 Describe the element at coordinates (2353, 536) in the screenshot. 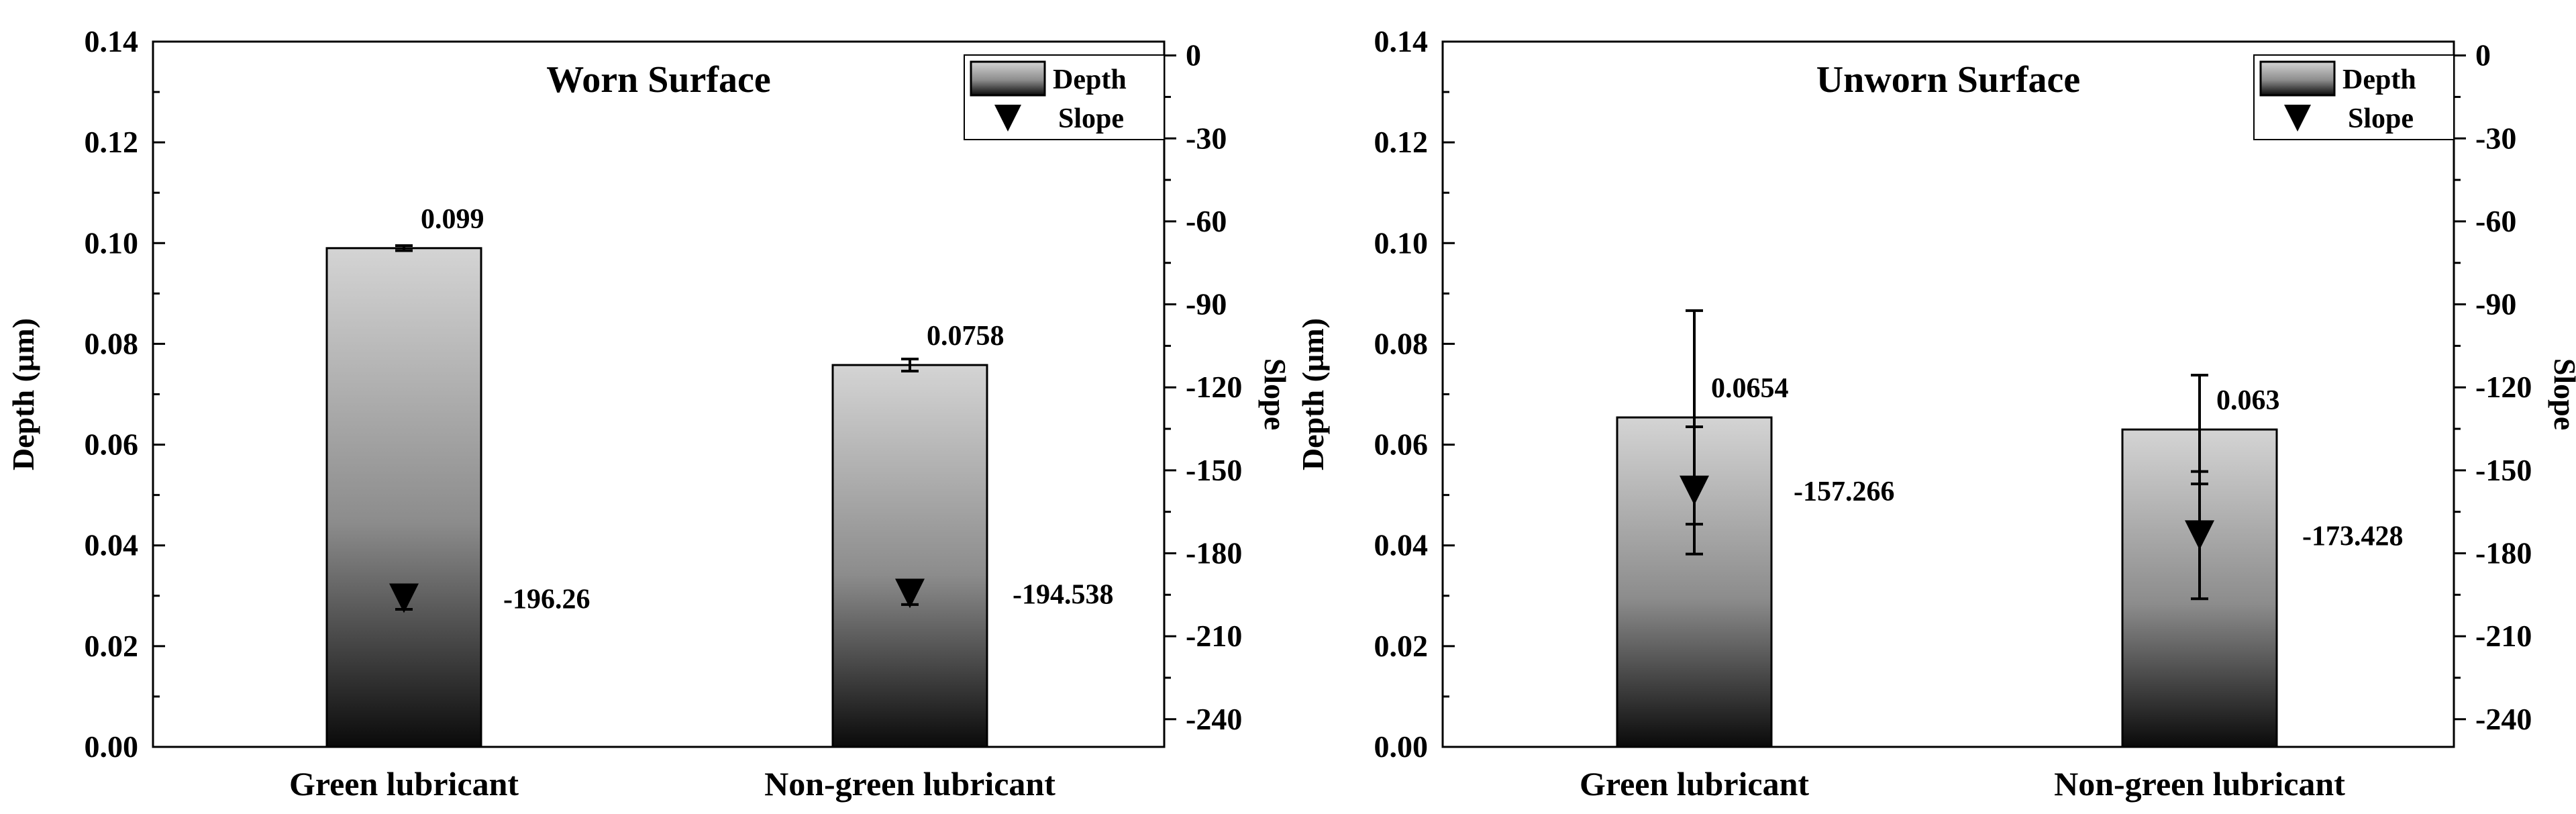

I see `slope-value-label: -173.428` at that location.